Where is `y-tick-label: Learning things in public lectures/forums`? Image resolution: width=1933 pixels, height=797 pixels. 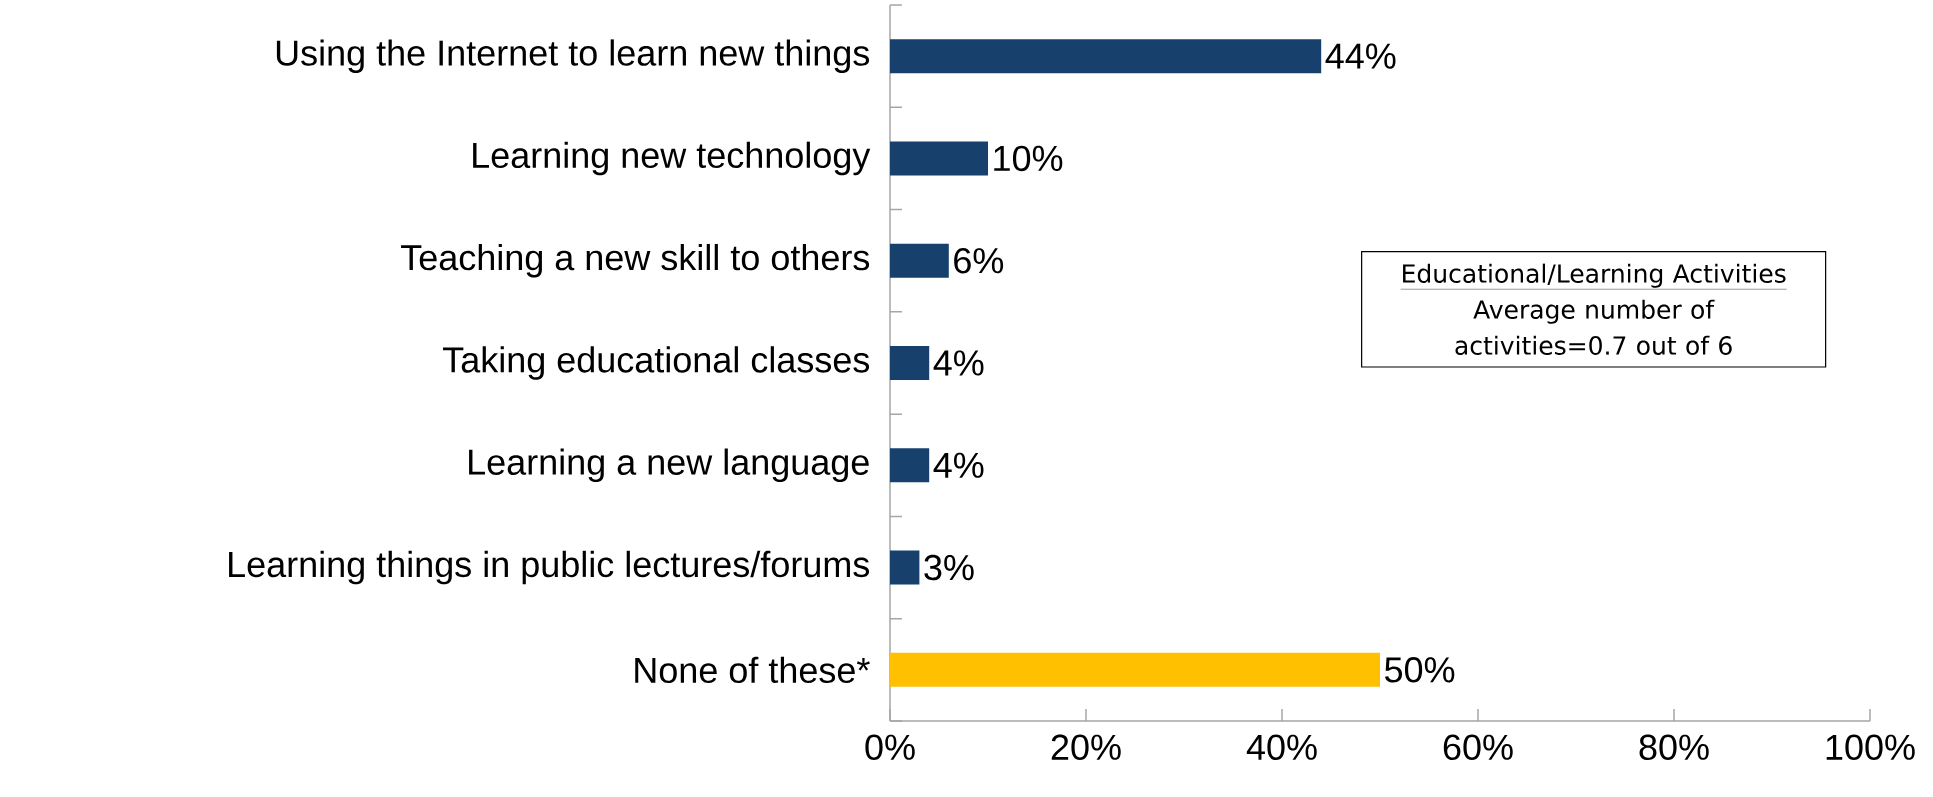
y-tick-label: Learning things in public lectures/forums is located at coordinates (549, 567).